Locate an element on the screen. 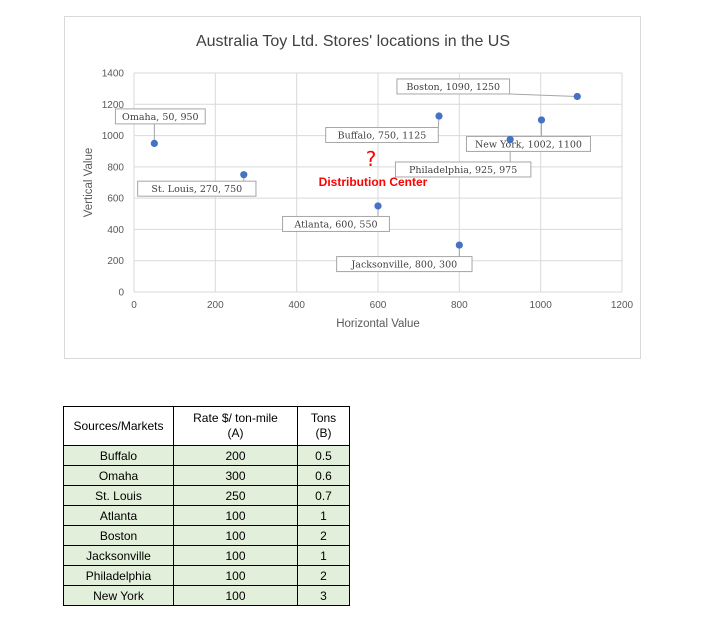 This screenshot has width=707, height=630. y-tick-label: 400 is located at coordinates (115, 230).